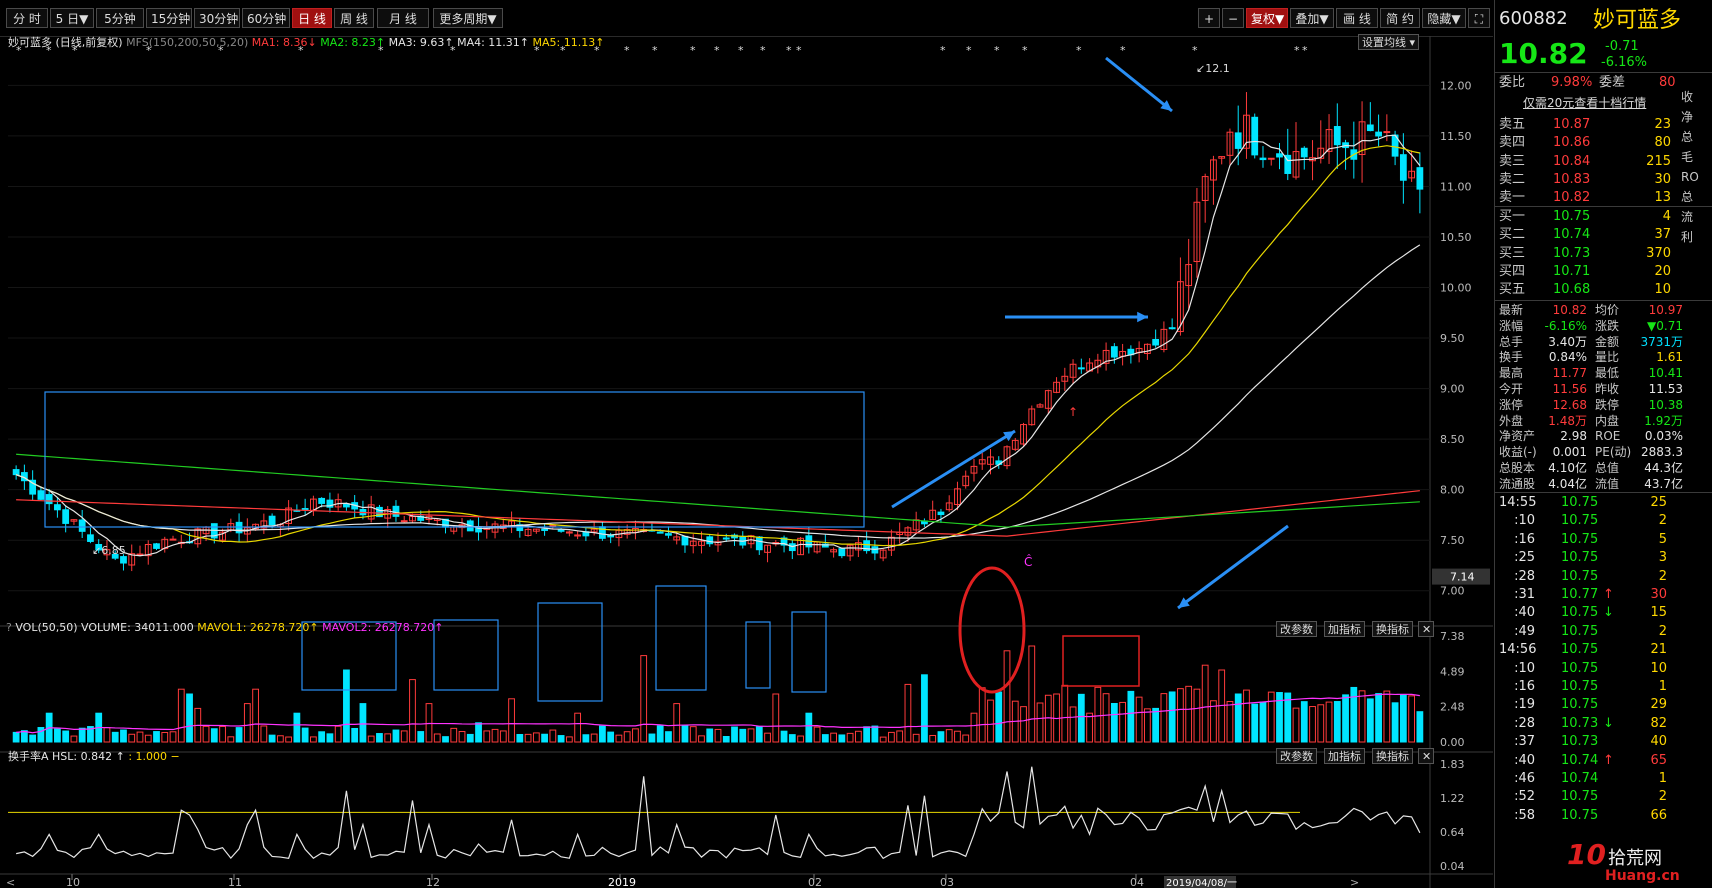 This screenshot has height=888, width=1712. Describe the element at coordinates (1658, 668) in the screenshot. I see `tick-volume: 10` at that location.